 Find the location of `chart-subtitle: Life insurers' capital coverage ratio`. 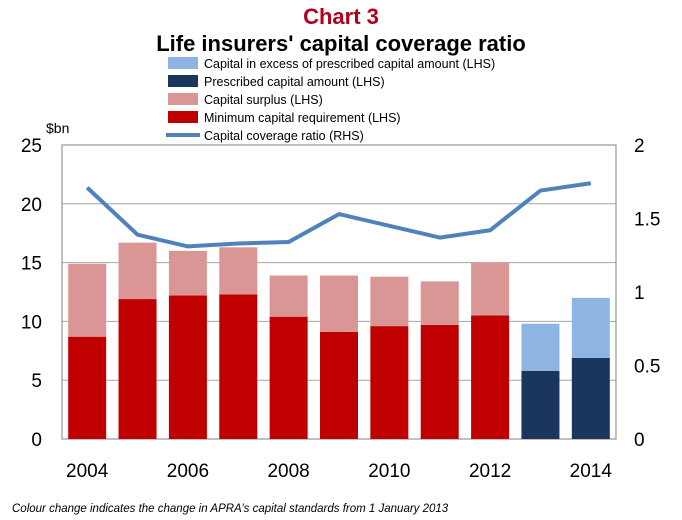

chart-subtitle: Life insurers' capital coverage ratio is located at coordinates (341, 43).